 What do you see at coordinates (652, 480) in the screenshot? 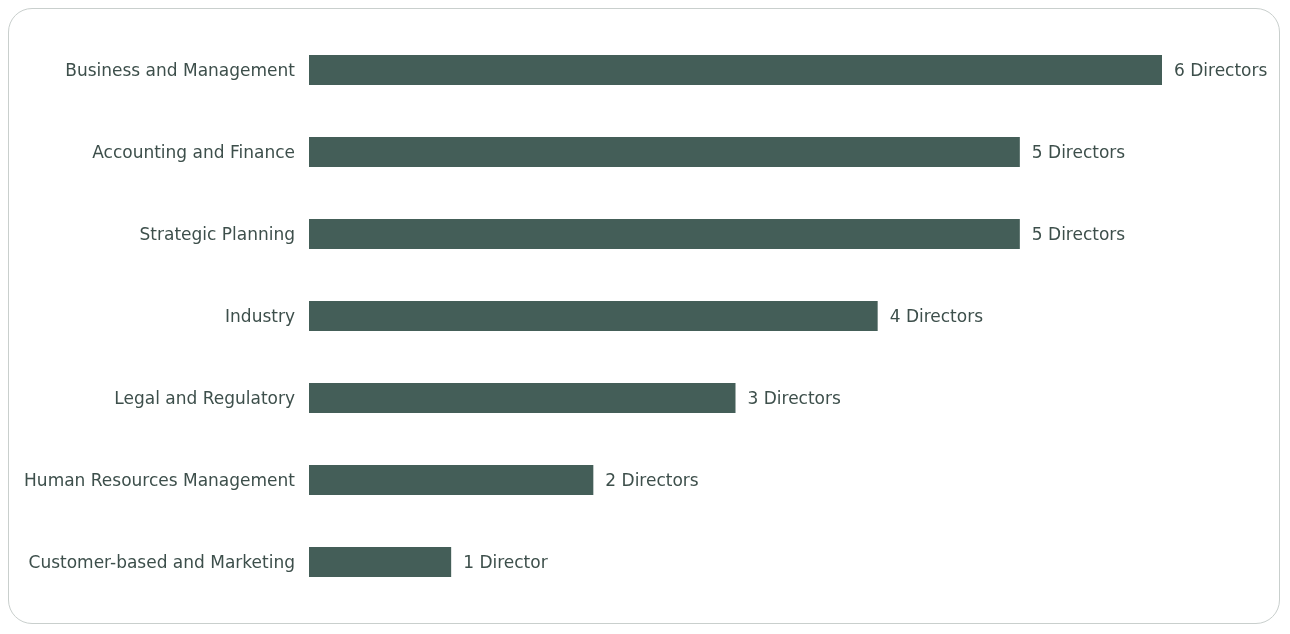
I see `data-label: 2 Directors` at bounding box center [652, 480].